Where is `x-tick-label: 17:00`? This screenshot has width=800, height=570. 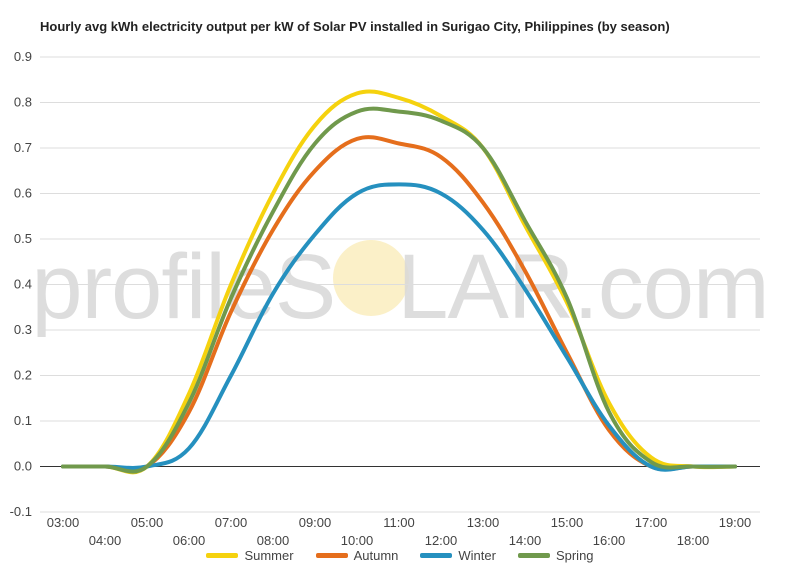 x-tick-label: 17:00 is located at coordinates (651, 522).